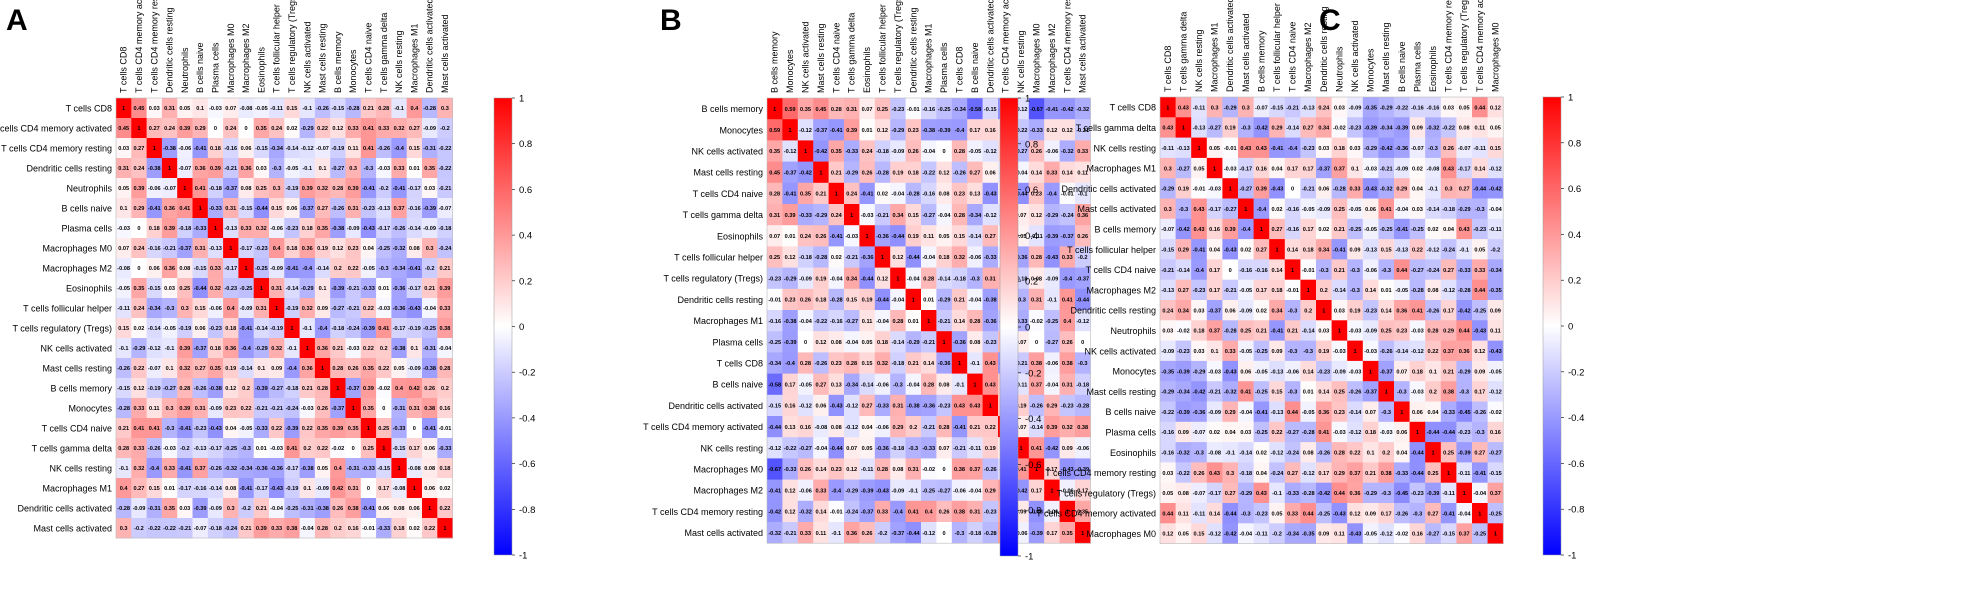 Image resolution: width=1980 pixels, height=591 pixels. What do you see at coordinates (169, 149) in the screenshot?
I see `cell-value-label: -0.38` at bounding box center [169, 149].